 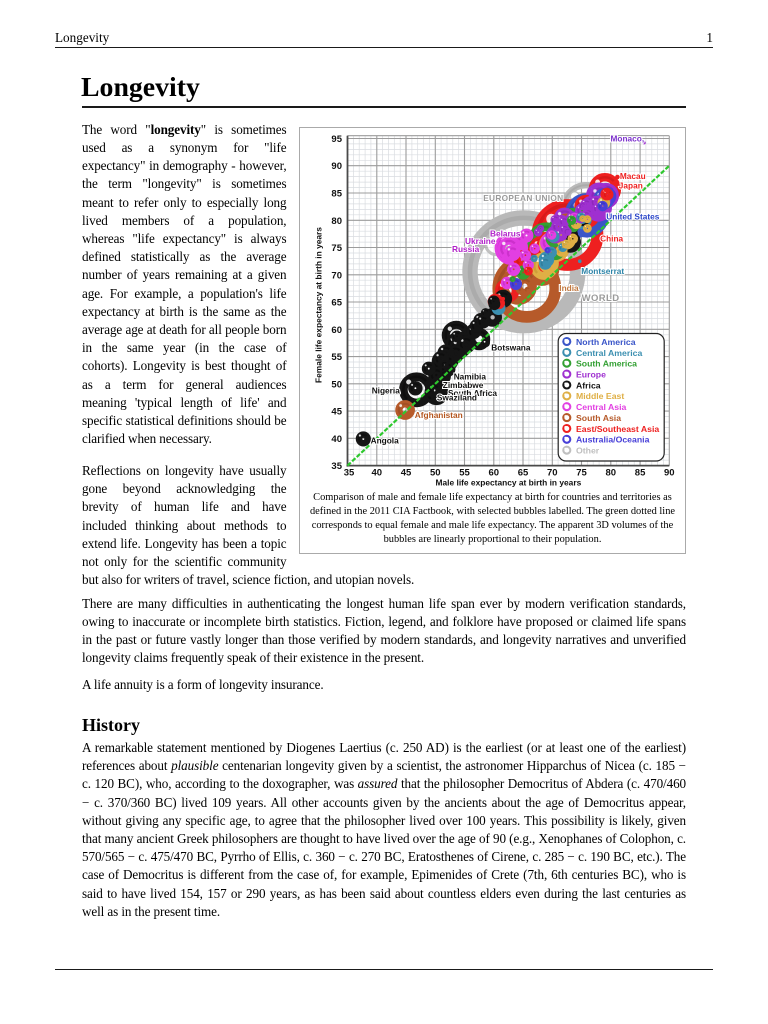 I want to click on svg-text: EUROPEAN UNION, so click(x=523, y=198).